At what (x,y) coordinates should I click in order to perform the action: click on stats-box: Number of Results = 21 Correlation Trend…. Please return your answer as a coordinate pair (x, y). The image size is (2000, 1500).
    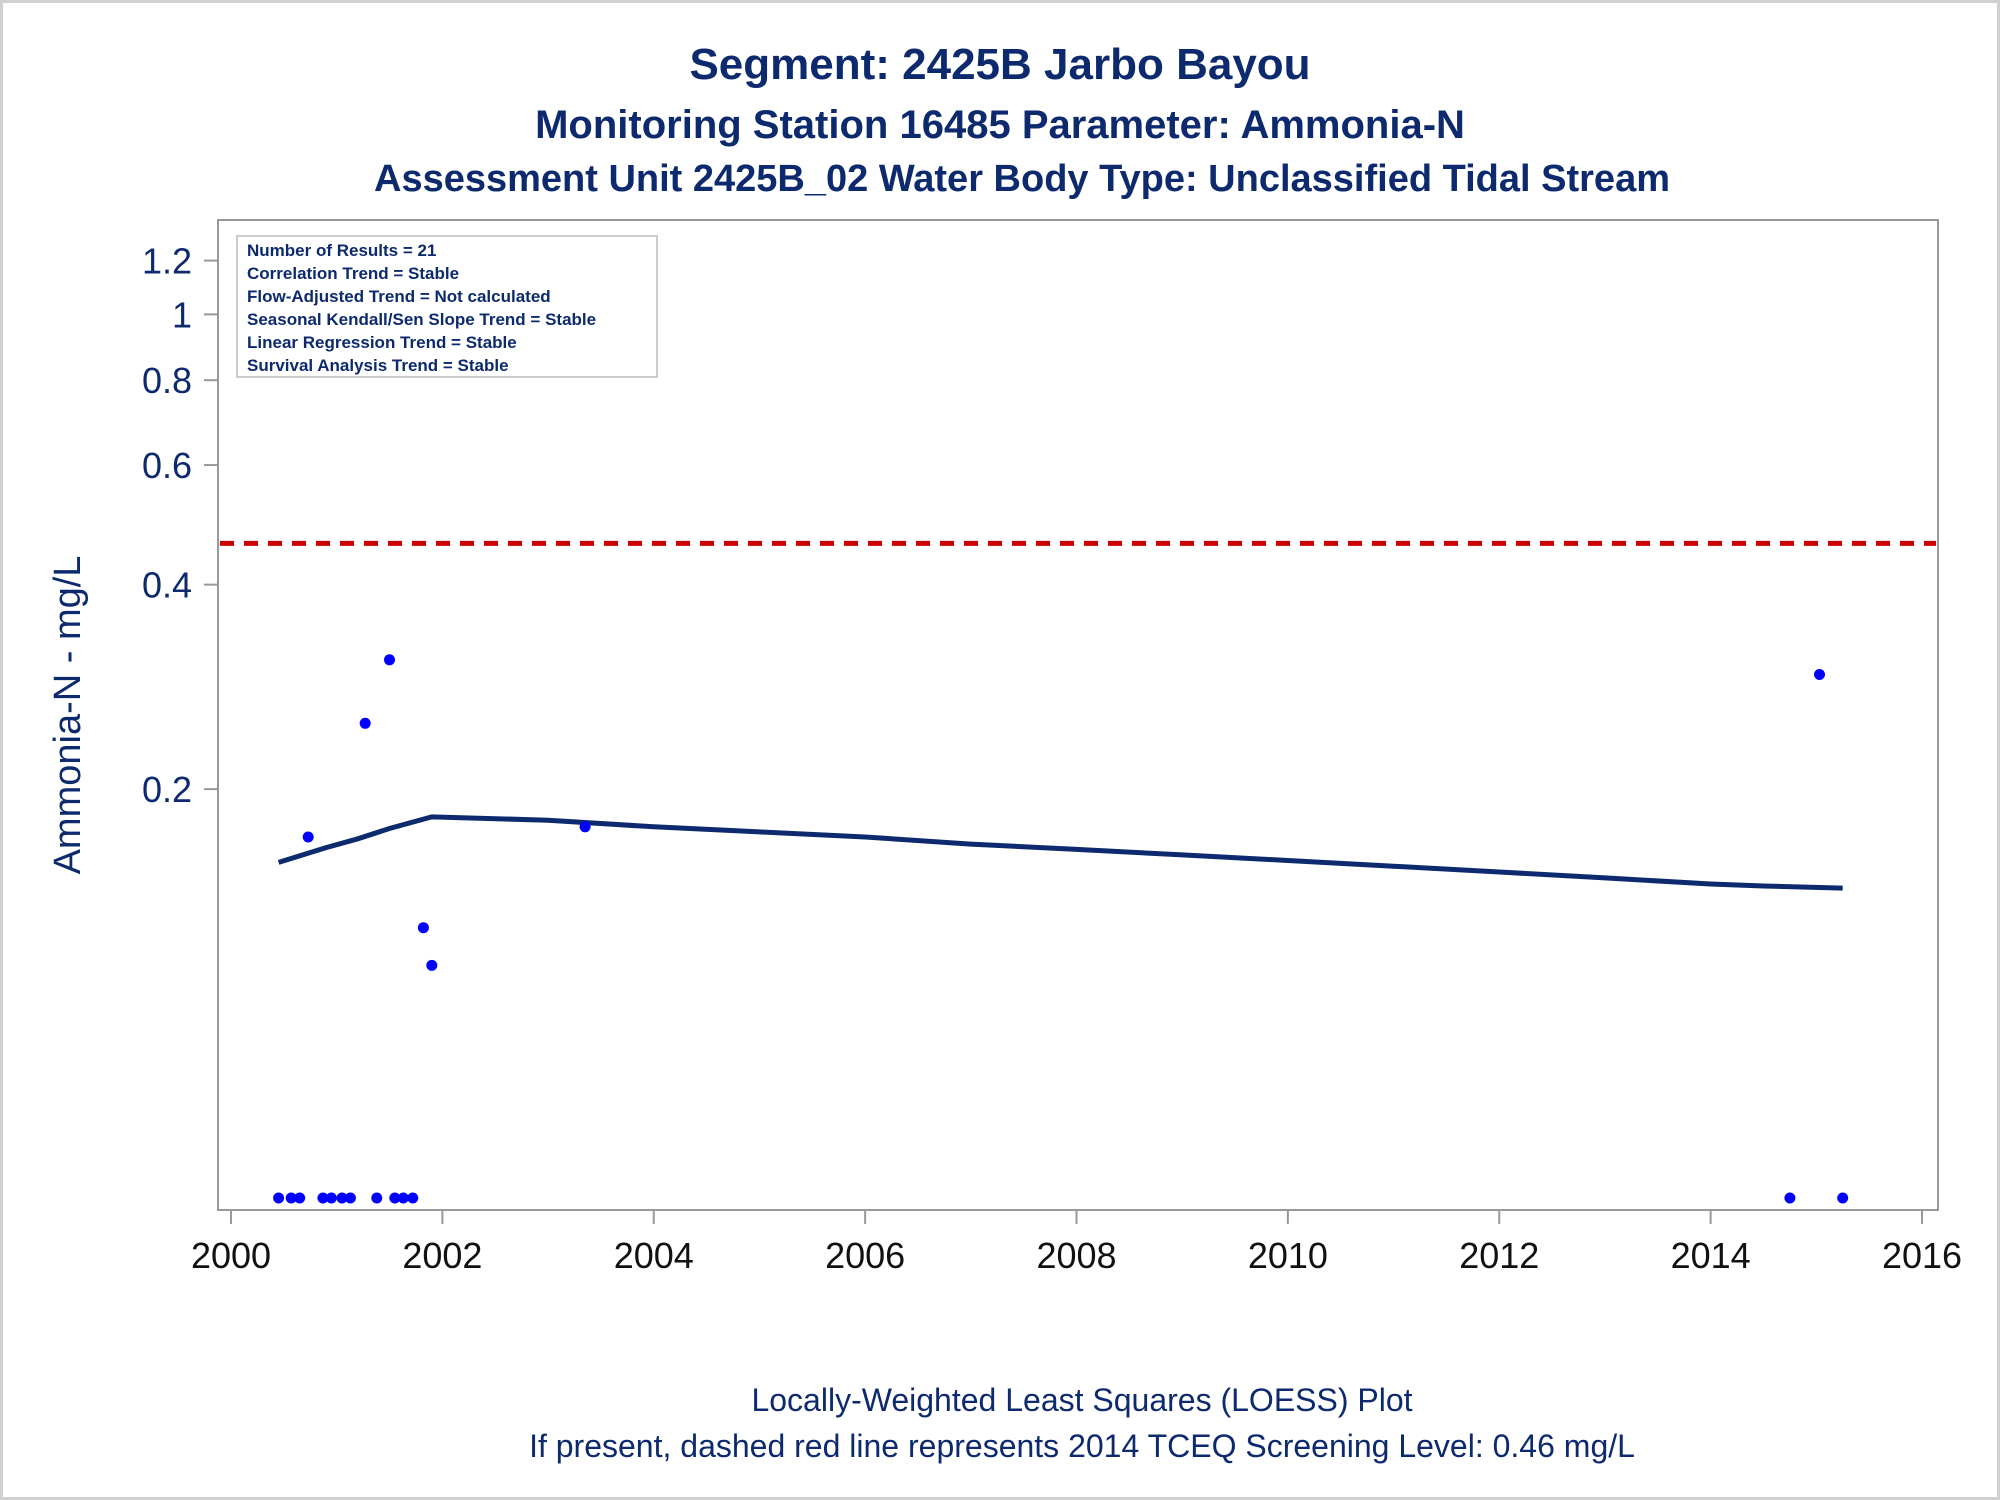
    Looking at the image, I should click on (447, 306).